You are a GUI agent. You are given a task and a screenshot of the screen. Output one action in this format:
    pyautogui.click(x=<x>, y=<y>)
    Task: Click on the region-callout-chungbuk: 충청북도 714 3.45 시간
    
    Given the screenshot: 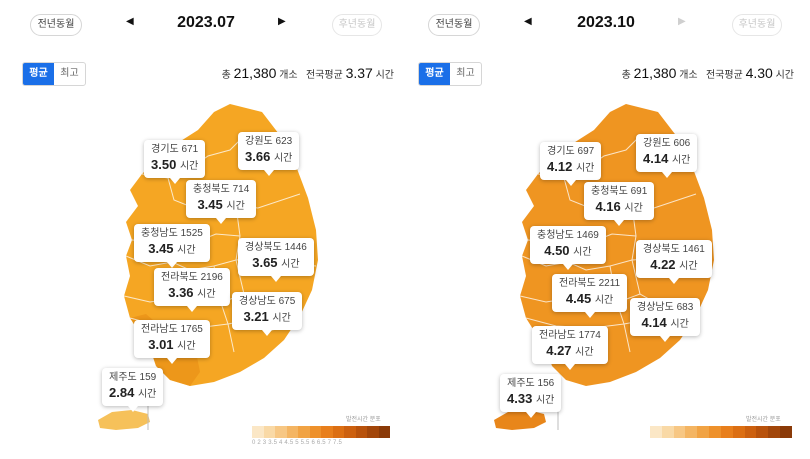 What is the action you would take?
    pyautogui.click(x=221, y=202)
    